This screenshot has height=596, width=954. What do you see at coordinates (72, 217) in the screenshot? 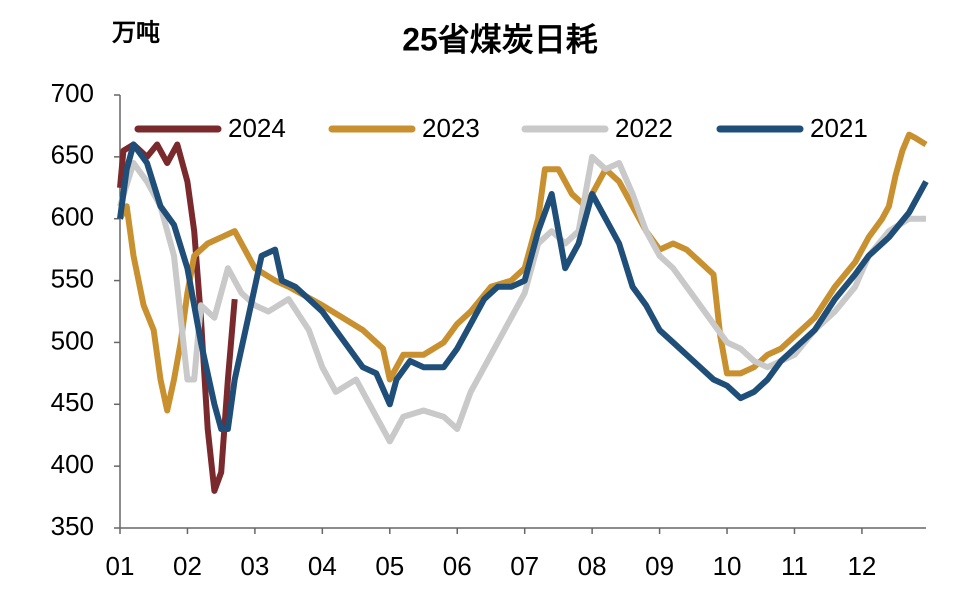
I see `y-tick-label: 600` at bounding box center [72, 217].